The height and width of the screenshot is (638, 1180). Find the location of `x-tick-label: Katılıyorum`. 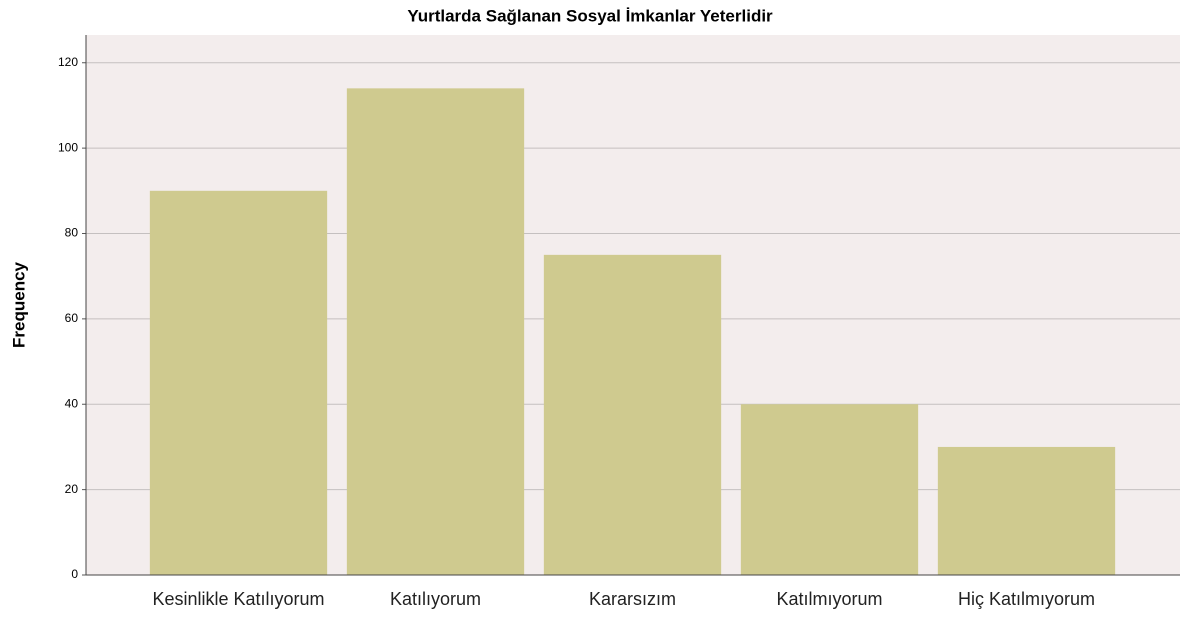

x-tick-label: Katılıyorum is located at coordinates (435, 599).